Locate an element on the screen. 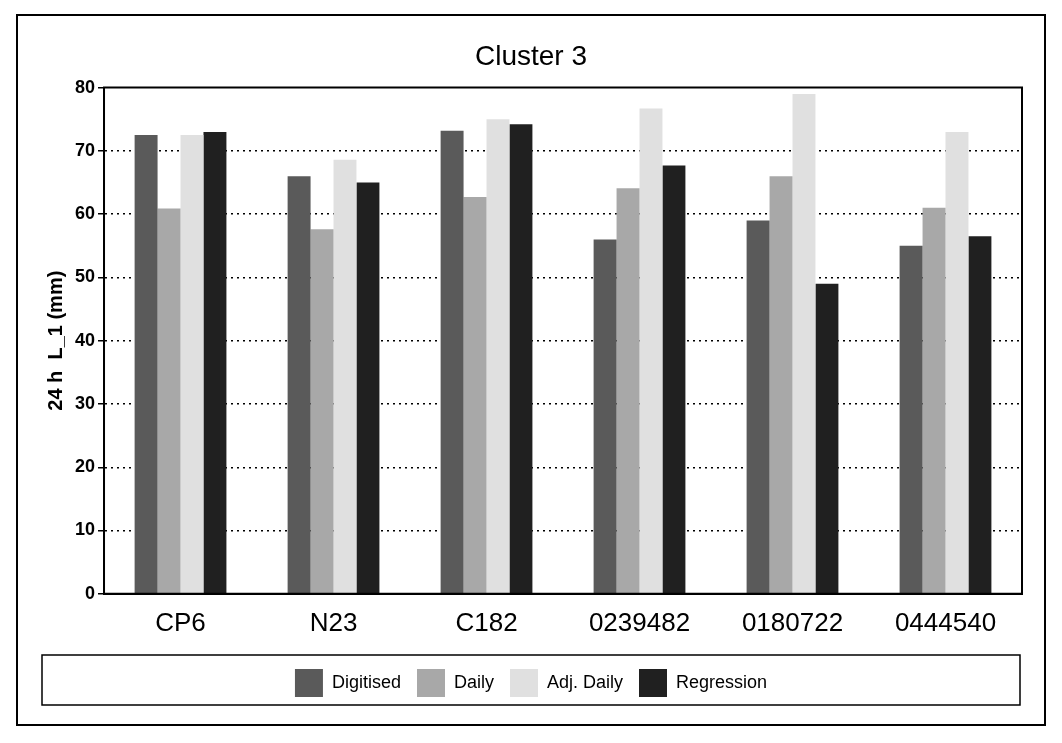 Image resolution: width=1062 pixels, height=743 pixels. y-tick-label: 50 is located at coordinates (85, 276).